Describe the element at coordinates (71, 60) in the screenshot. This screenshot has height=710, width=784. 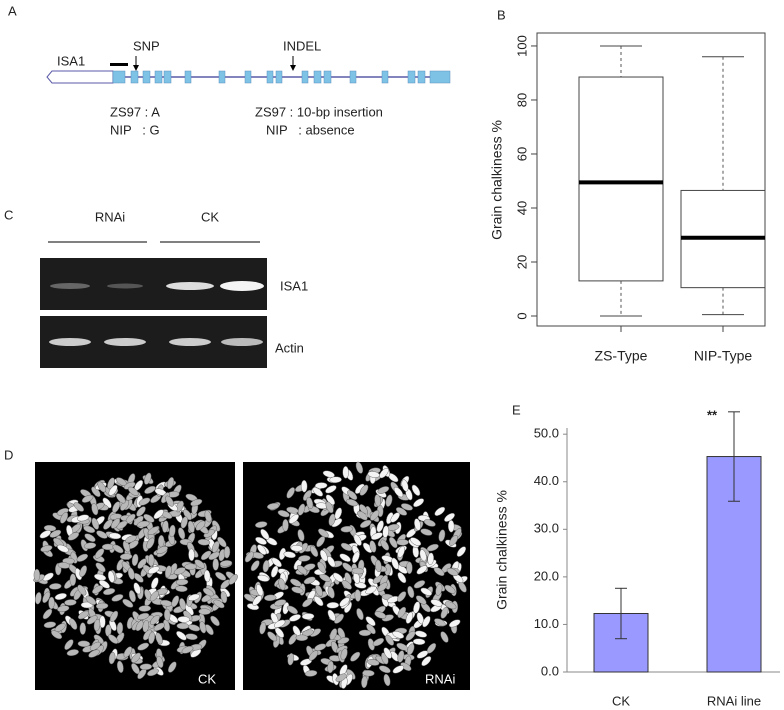
I see `gene-name: ISA1` at that location.